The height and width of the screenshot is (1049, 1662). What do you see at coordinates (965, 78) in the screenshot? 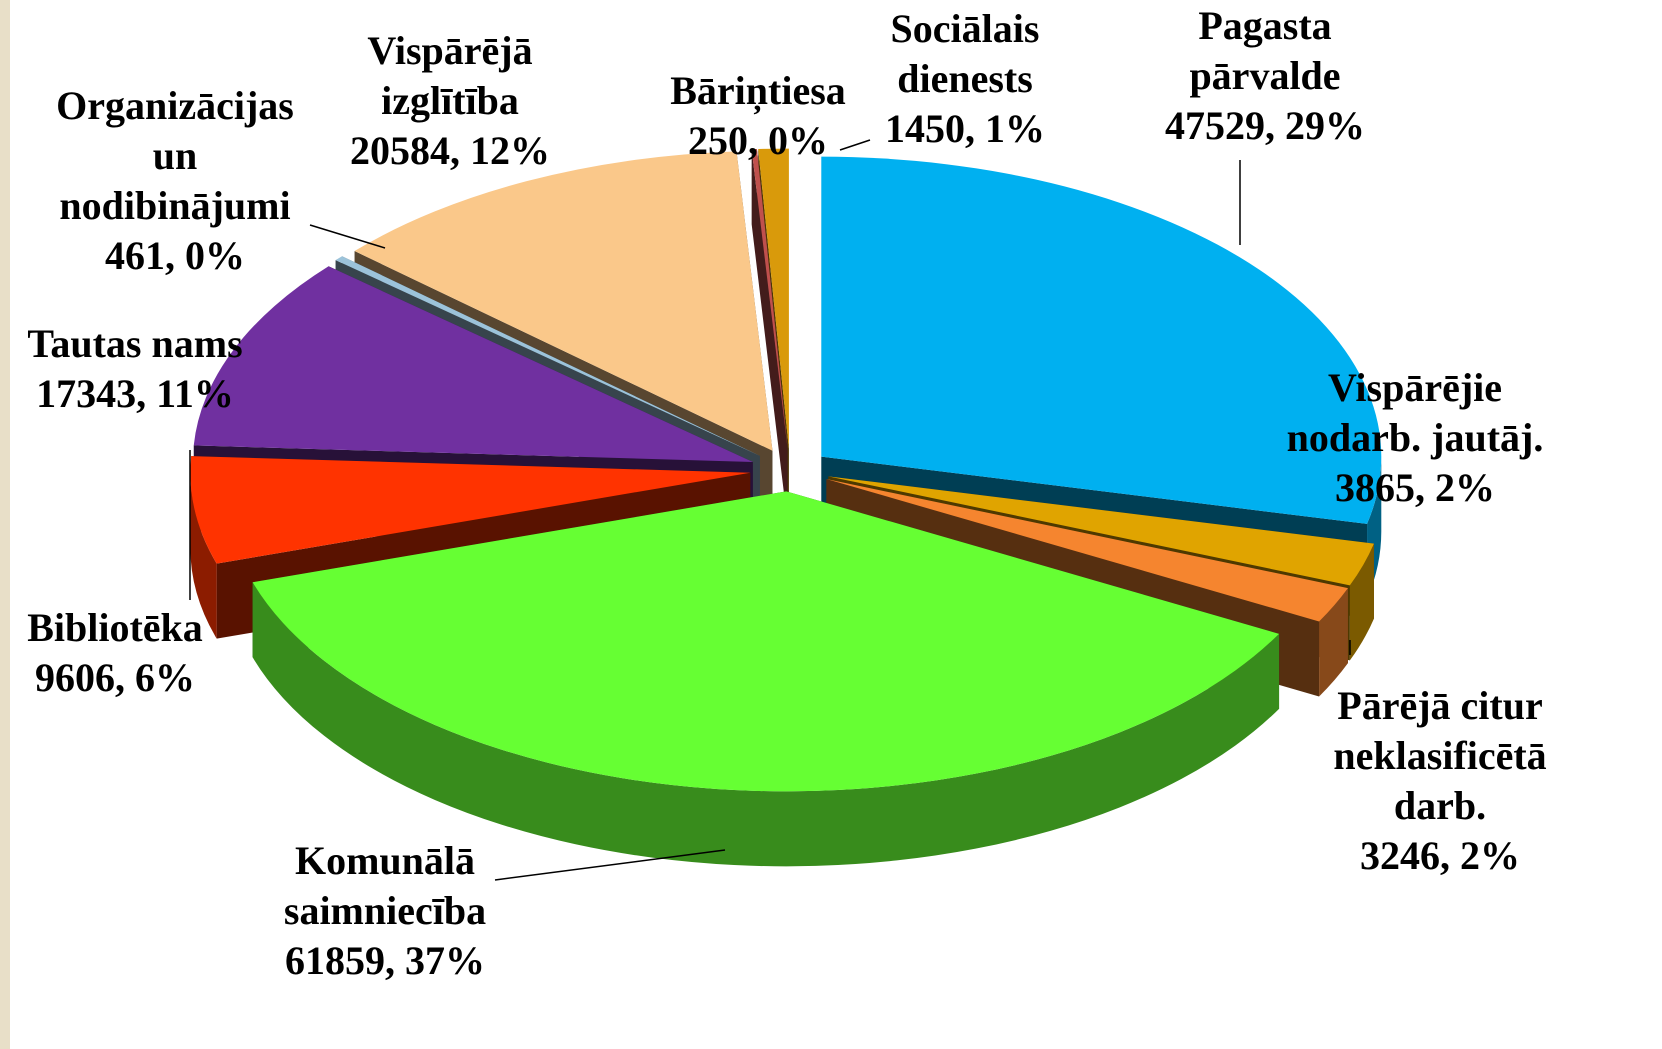
I see `category-label: dienests` at bounding box center [965, 78].